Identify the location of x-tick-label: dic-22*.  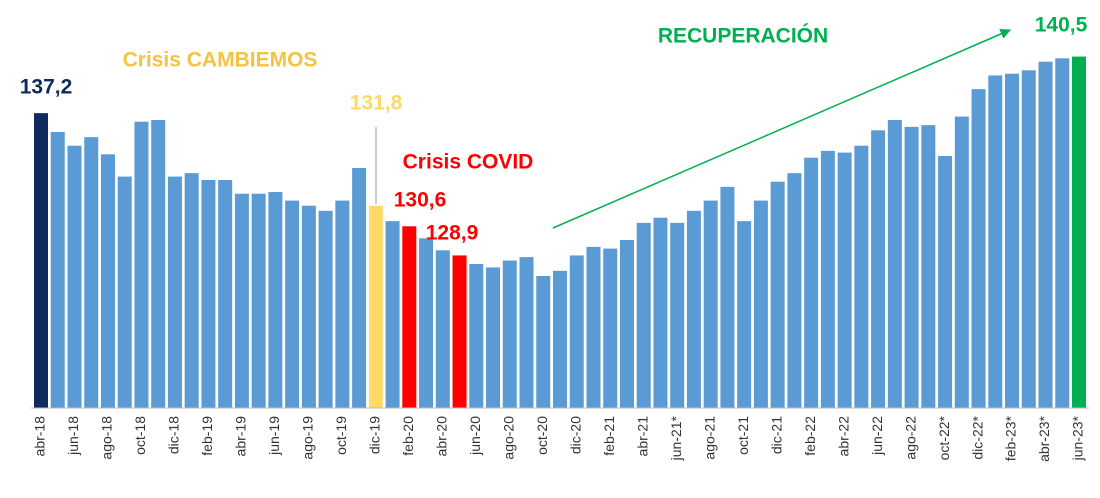
(977, 437).